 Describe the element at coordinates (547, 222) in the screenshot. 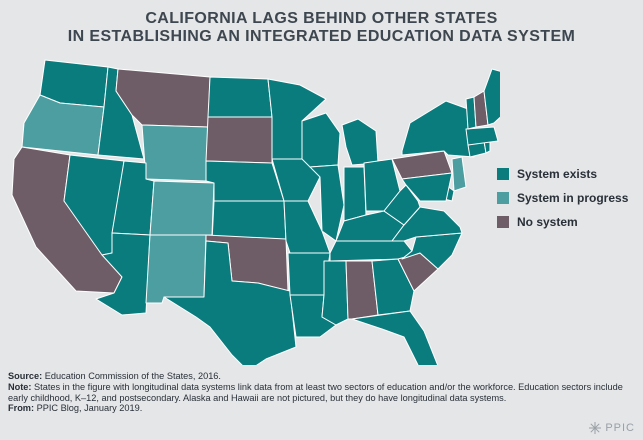

I see `legend-label-no-system: No system` at that location.